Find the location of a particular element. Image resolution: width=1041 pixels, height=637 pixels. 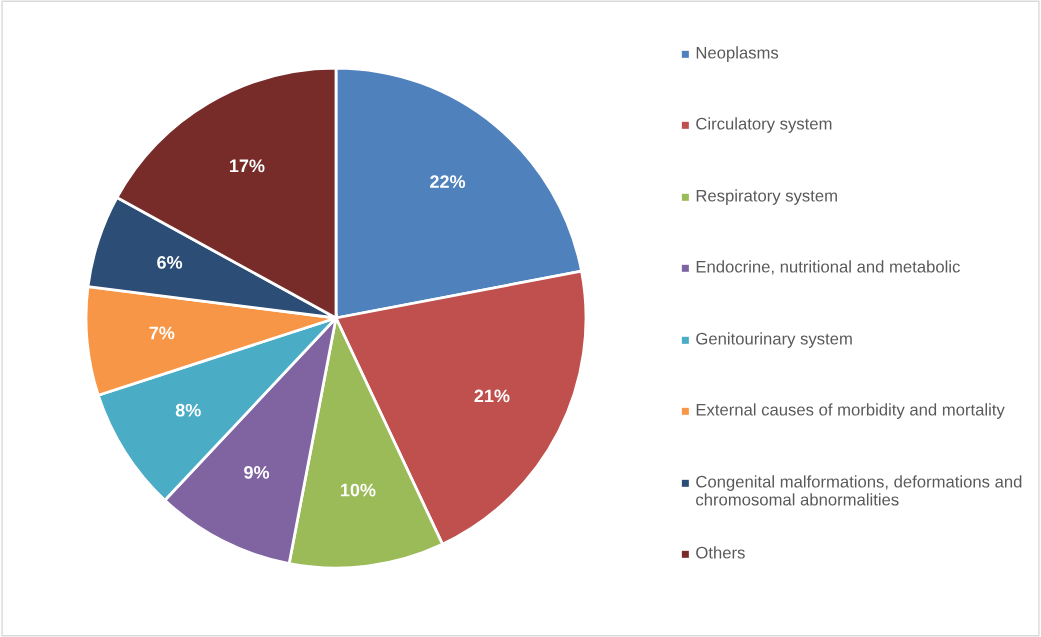

legend-label: External causes of morbidity and mortality is located at coordinates (850, 411).